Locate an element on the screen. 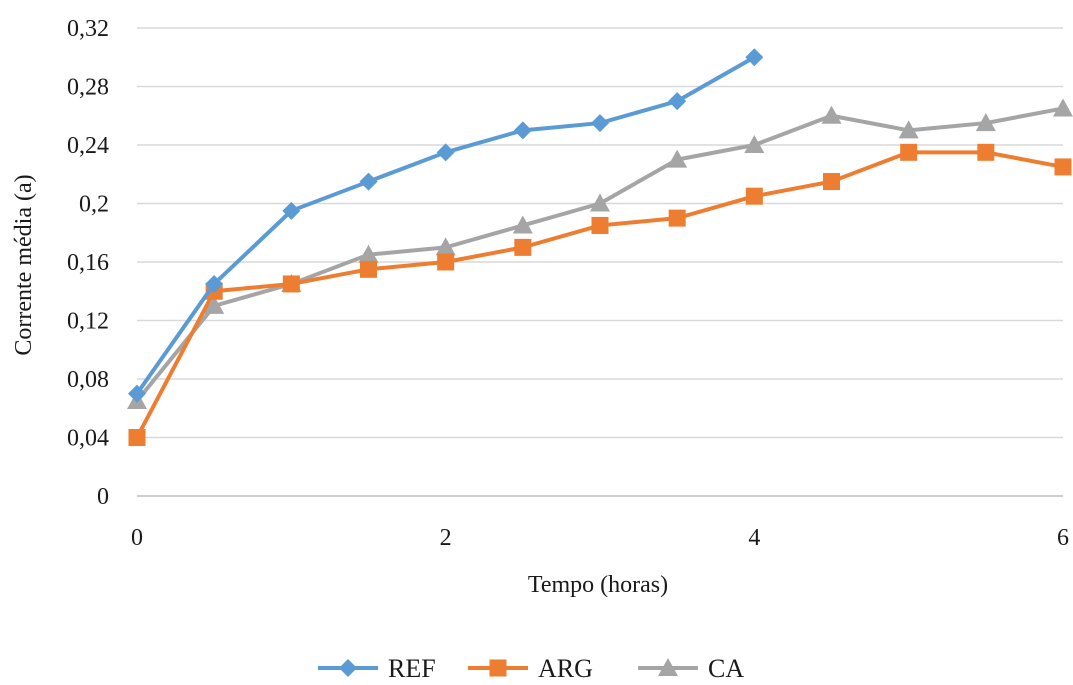  y-tick-label: 0,12 is located at coordinates (88, 322).